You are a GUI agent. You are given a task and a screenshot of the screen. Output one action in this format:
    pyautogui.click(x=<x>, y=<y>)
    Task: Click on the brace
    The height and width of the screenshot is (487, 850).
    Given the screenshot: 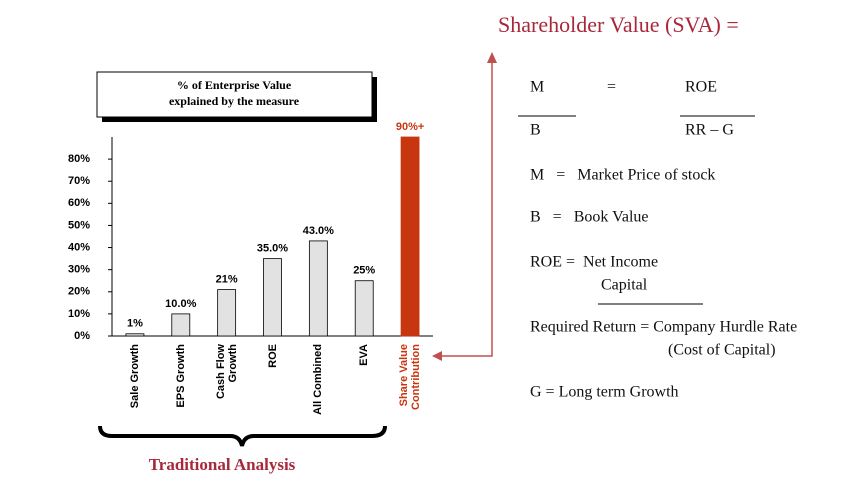 What is the action you would take?
    pyautogui.click(x=242, y=436)
    